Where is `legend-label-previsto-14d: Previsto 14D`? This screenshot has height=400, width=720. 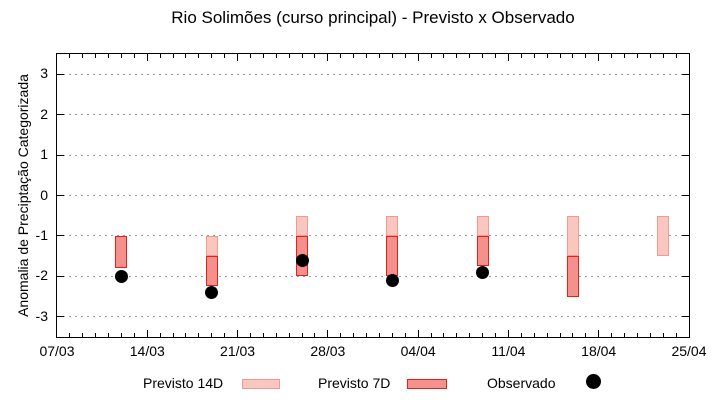 legend-label-previsto-14d: Previsto 14D is located at coordinates (183, 383).